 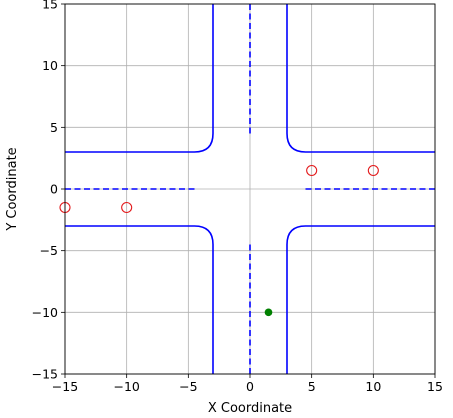 What do you see at coordinates (373, 386) in the screenshot?
I see `x-tick-label-5: 10` at bounding box center [373, 386].